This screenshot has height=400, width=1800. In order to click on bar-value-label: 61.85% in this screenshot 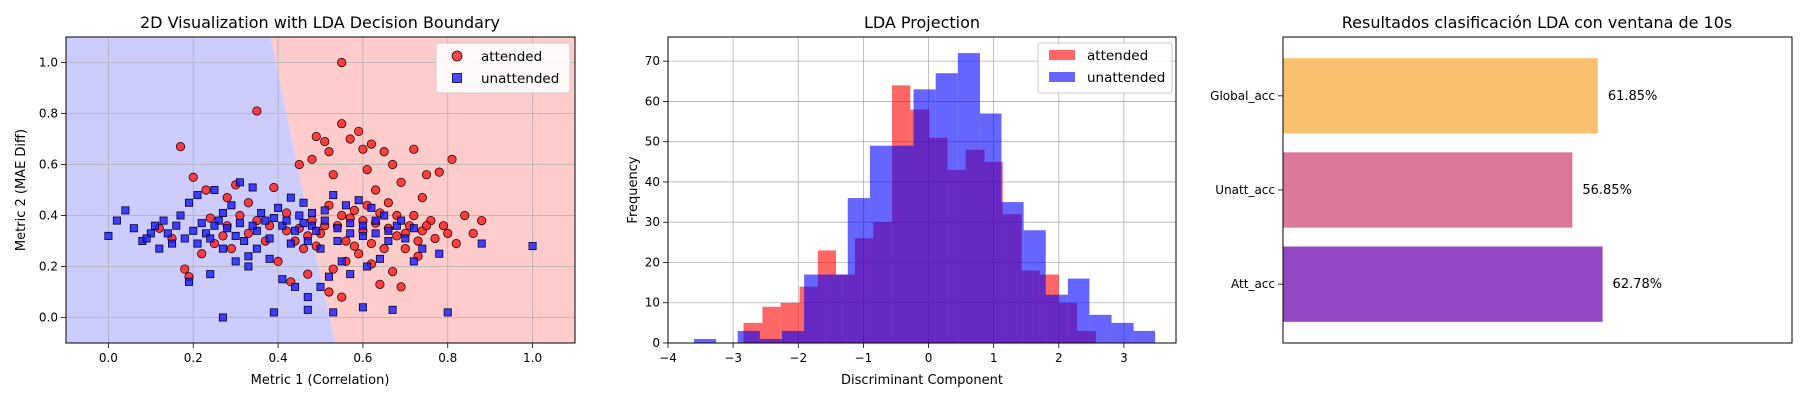, I will do `click(1633, 96)`.